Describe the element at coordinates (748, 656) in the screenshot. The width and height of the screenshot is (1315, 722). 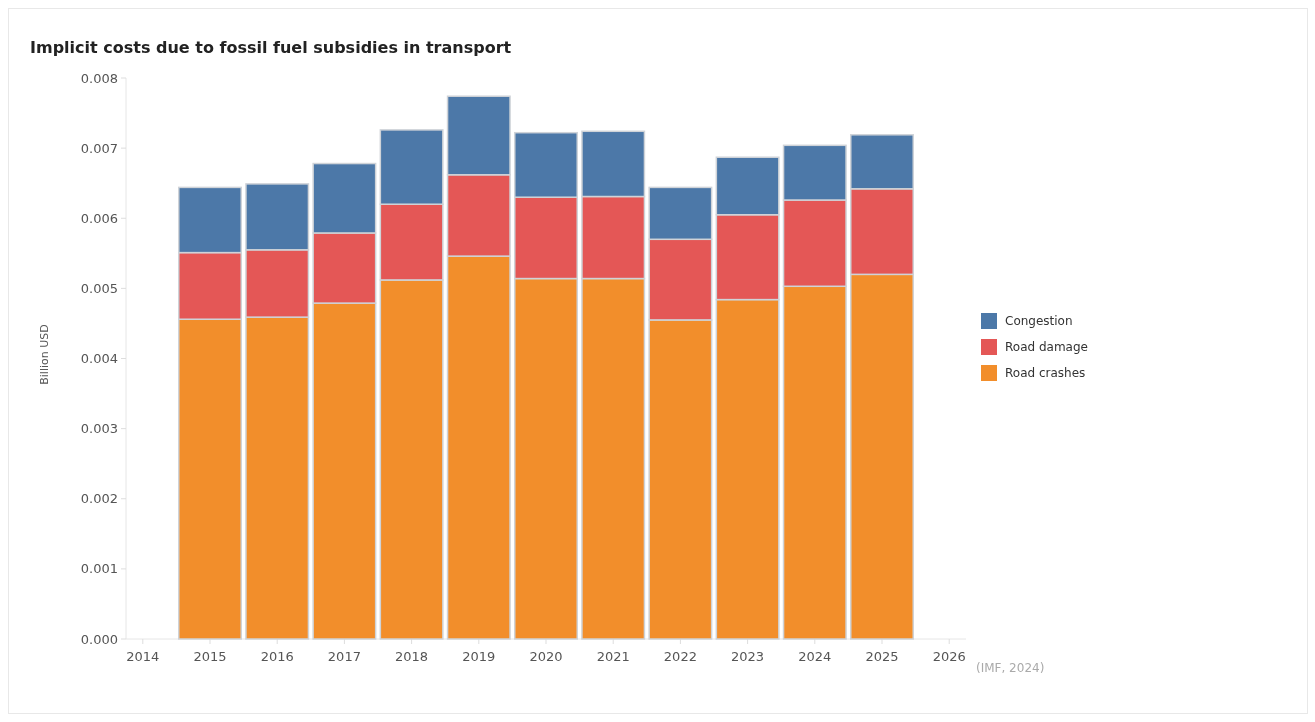
I see `x-tick-label: 2023` at that location.